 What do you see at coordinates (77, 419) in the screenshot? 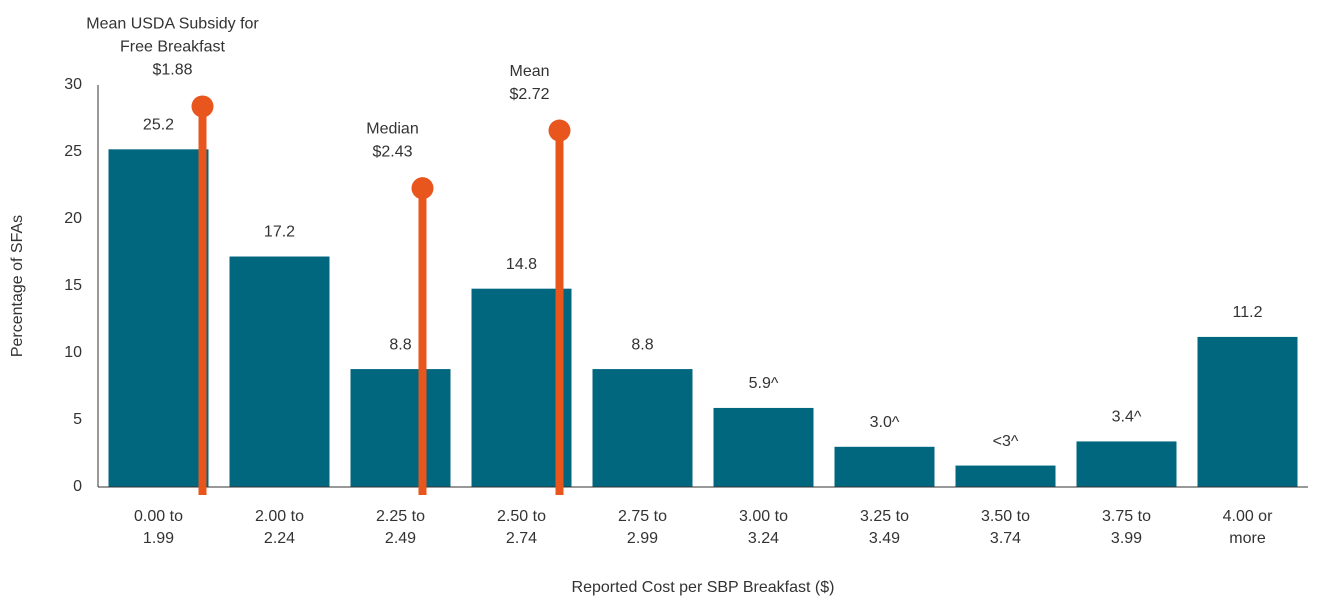
I see `y-tick-label: 5` at bounding box center [77, 419].